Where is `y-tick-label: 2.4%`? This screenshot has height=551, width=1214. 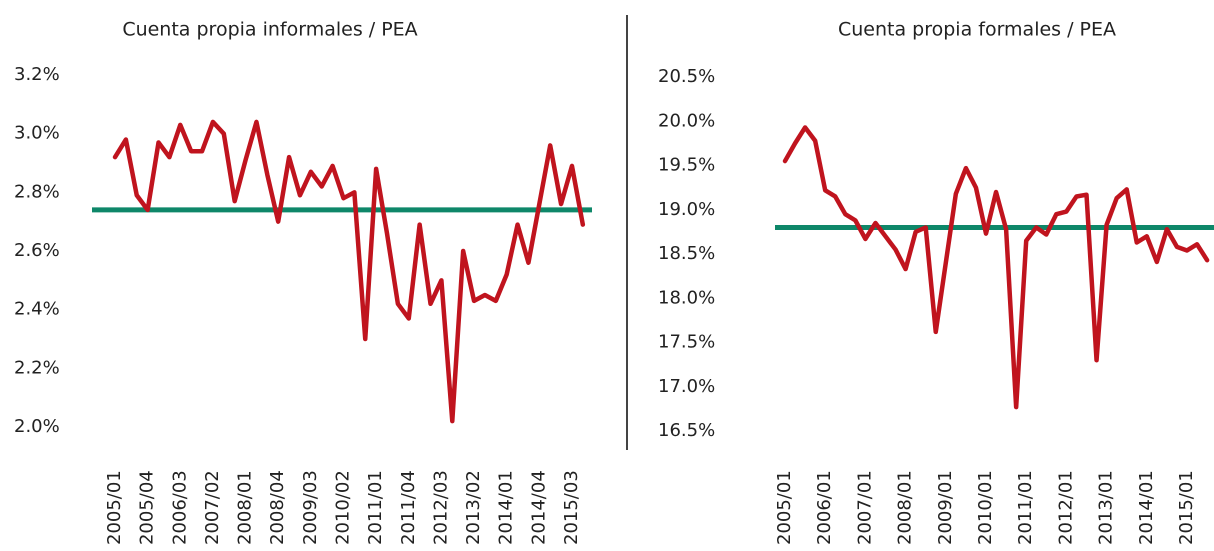
y-tick-label: 2.4% is located at coordinates (37, 309).